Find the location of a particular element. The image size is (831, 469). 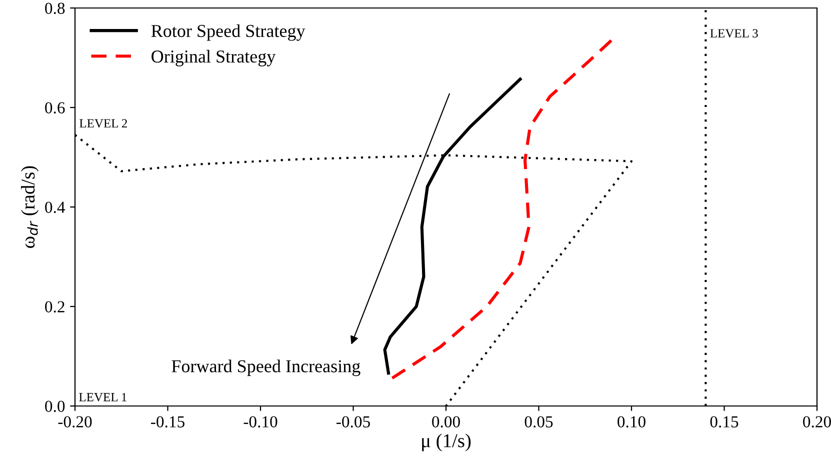

annotation: LEVEL 3 is located at coordinates (734, 33).